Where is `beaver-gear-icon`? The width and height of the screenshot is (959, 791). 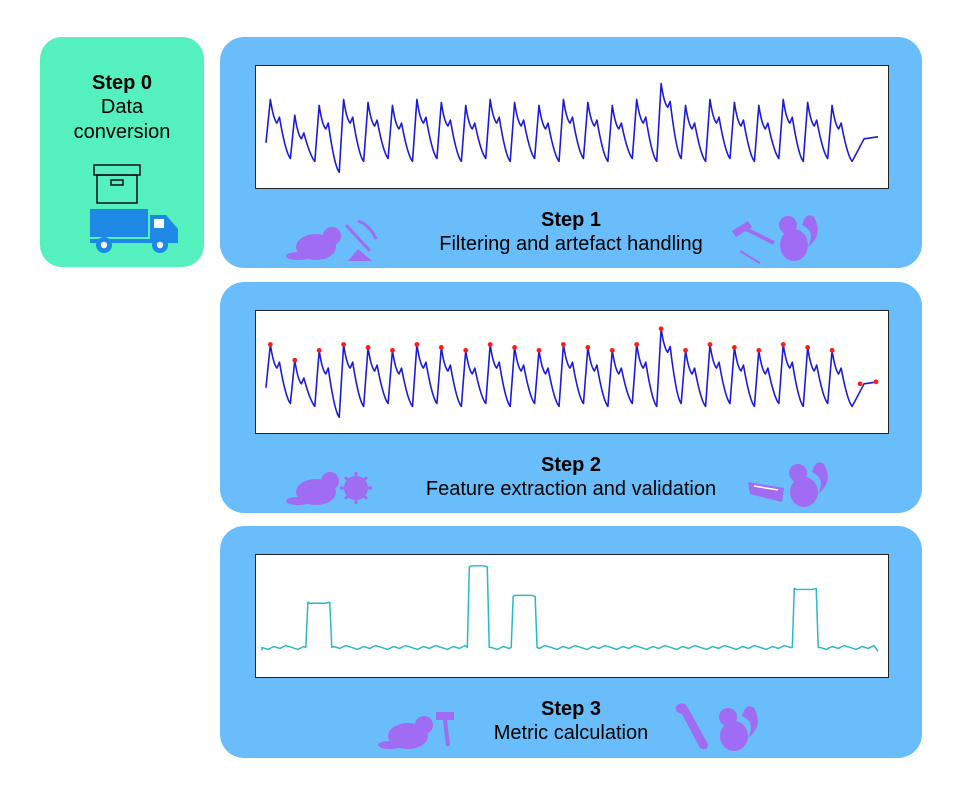 beaver-gear-icon is located at coordinates (329, 488).